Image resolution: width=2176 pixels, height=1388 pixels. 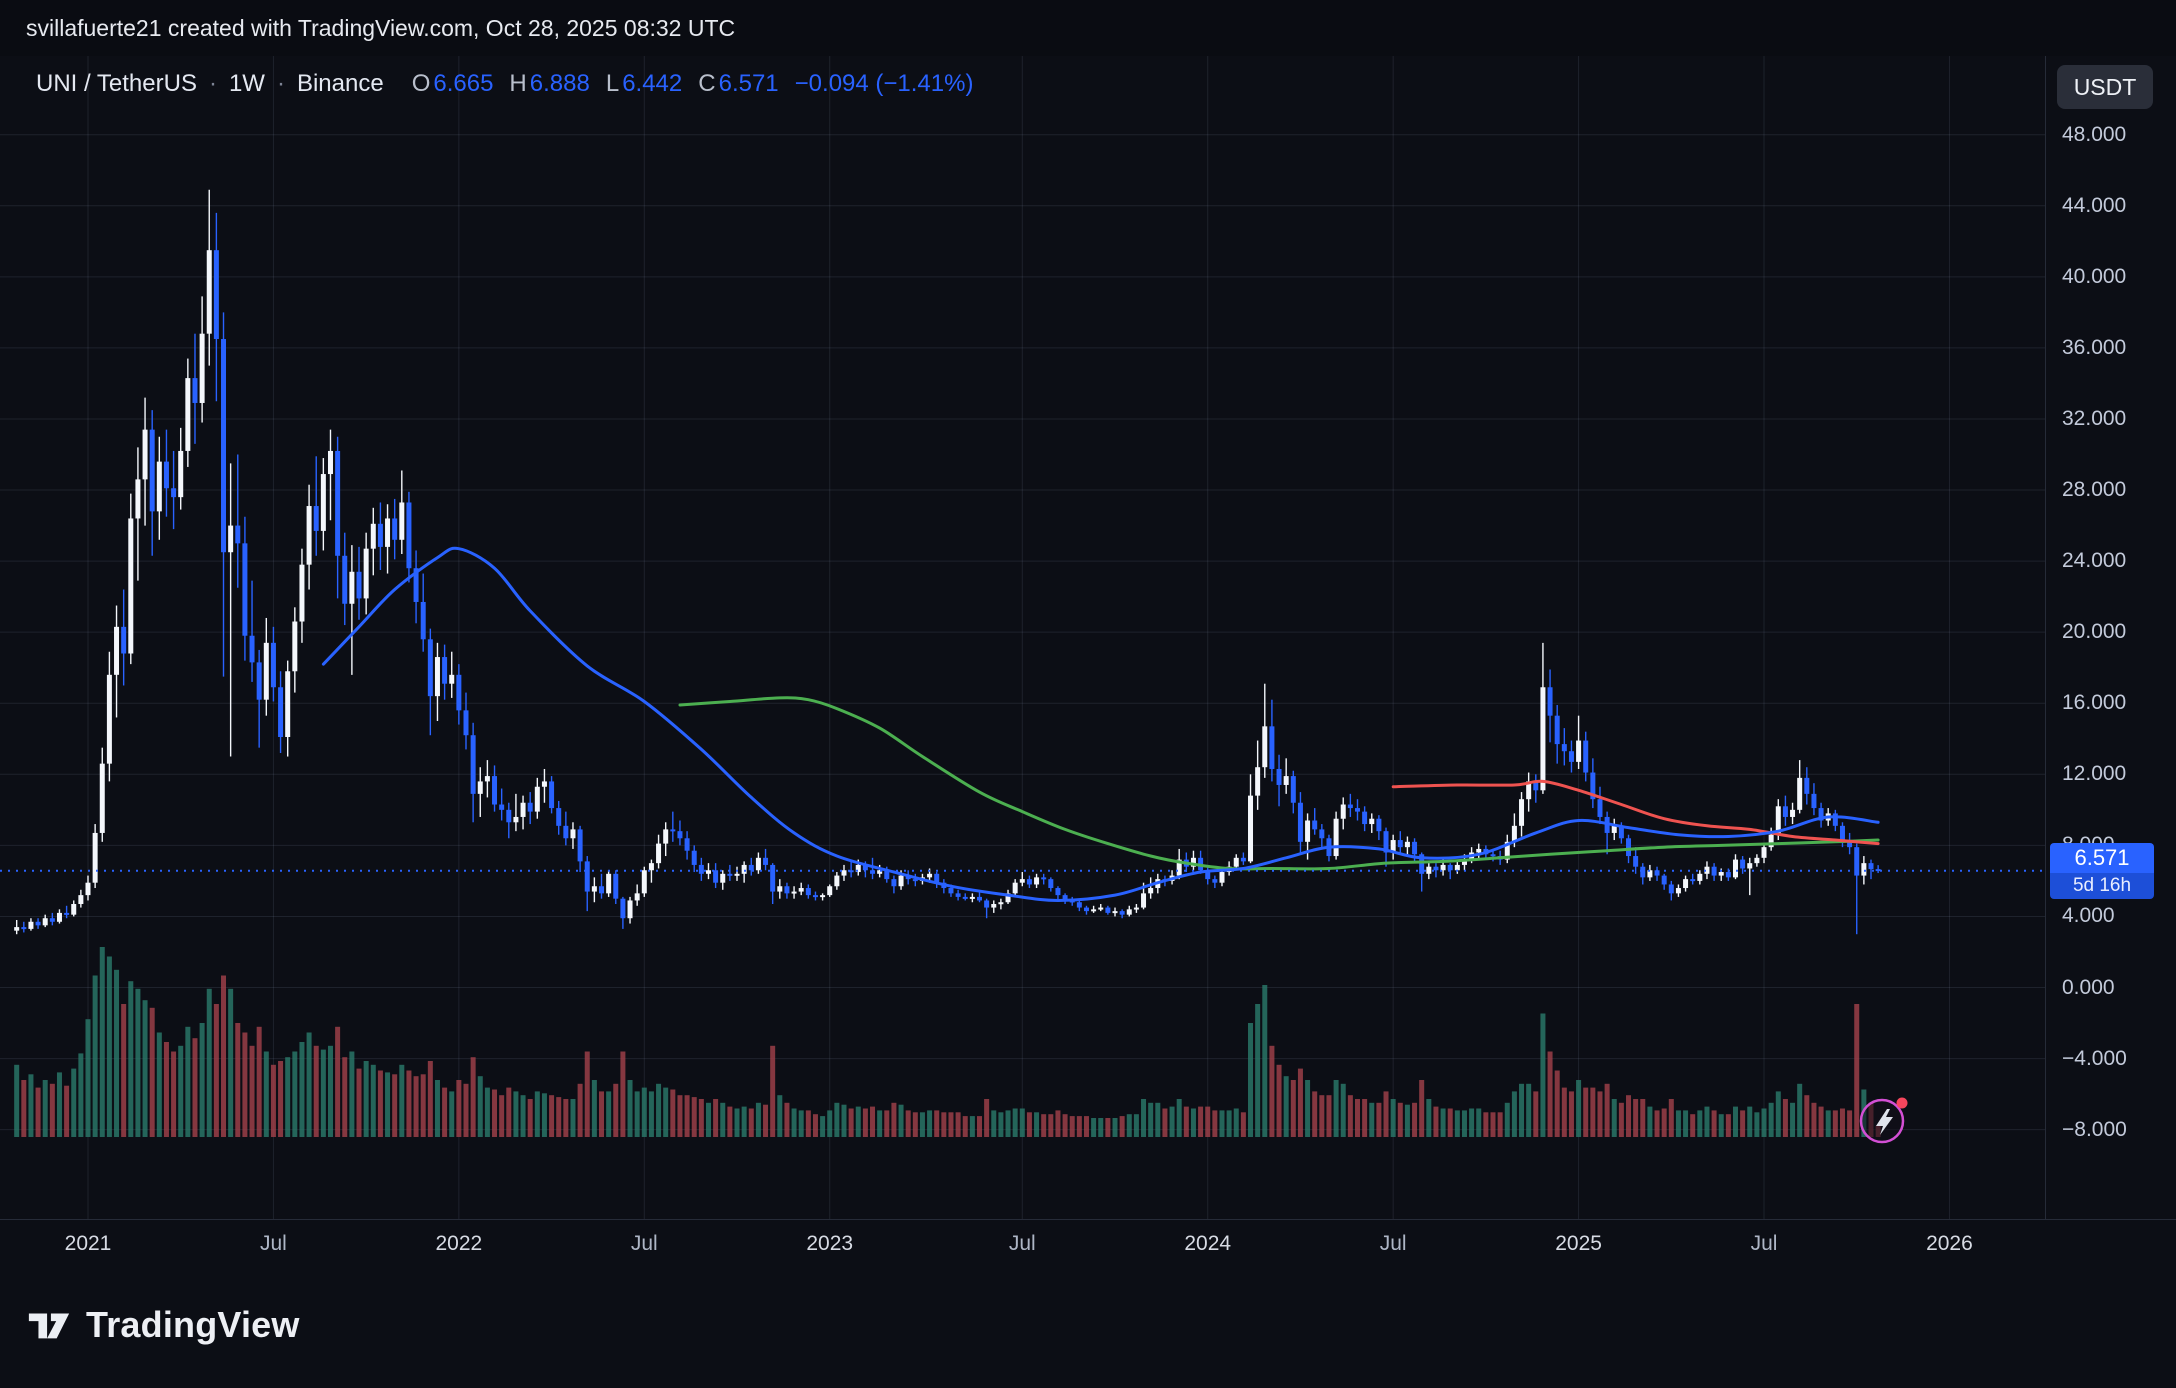 What do you see at coordinates (459, 1243) in the screenshot?
I see `time-axis-label: 2022` at bounding box center [459, 1243].